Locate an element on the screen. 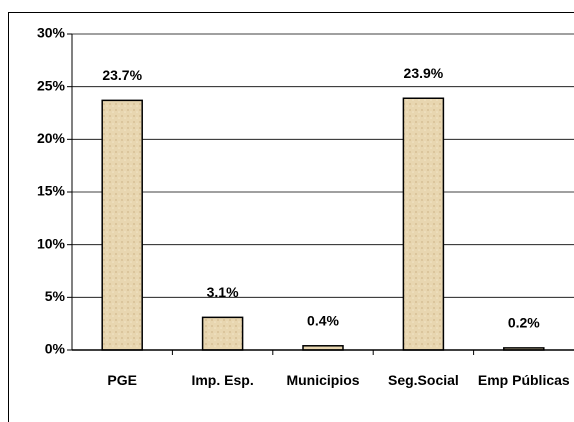 The width and height of the screenshot is (574, 422). x-tick-label: PGE is located at coordinates (122, 380).